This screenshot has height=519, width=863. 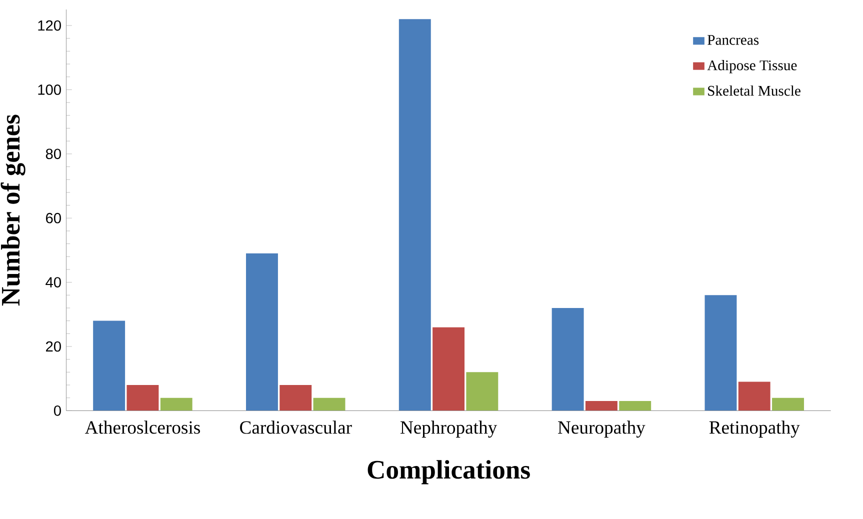 I want to click on y-tick-label: 20, so click(x=53, y=347).